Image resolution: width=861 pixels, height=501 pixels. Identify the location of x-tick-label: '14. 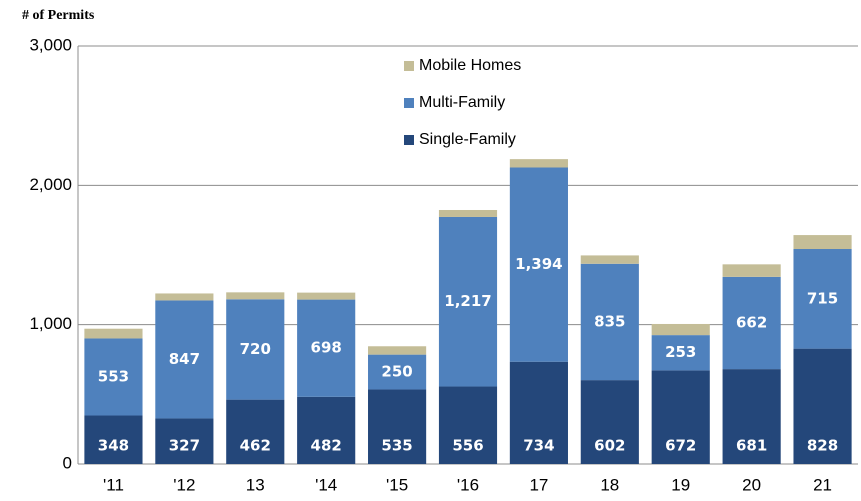
(326, 484).